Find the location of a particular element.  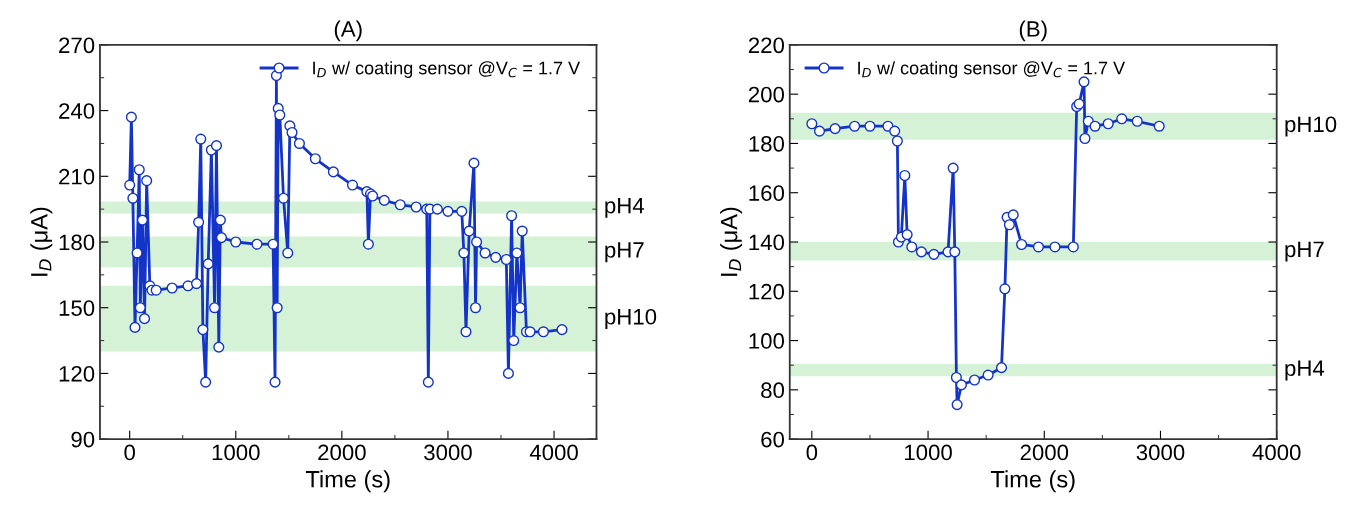

y-tick-label: 160 is located at coordinates (767, 193).